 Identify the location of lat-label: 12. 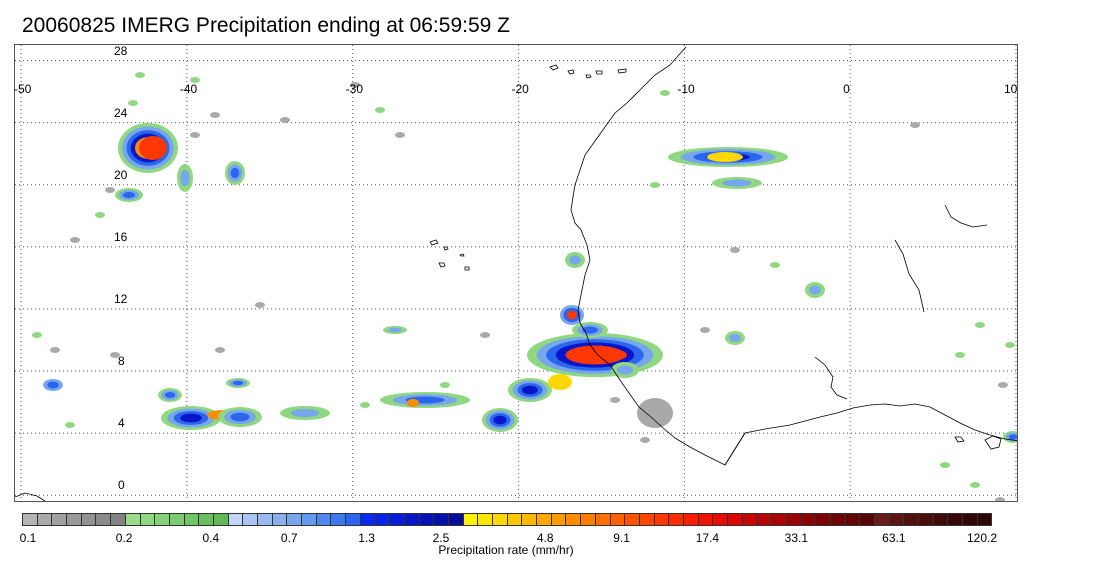
(121, 298).